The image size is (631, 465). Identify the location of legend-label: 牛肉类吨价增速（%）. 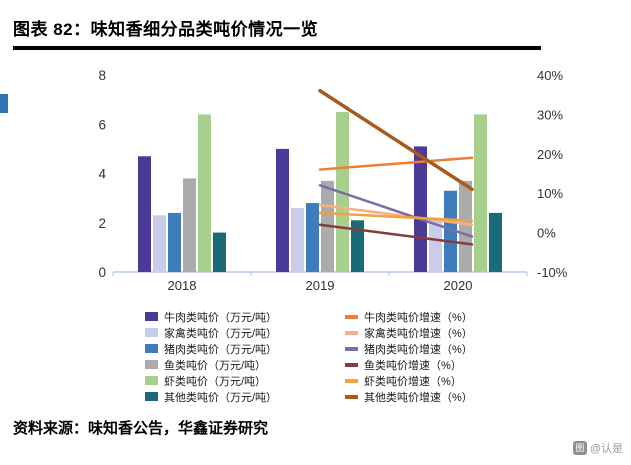
(418, 317).